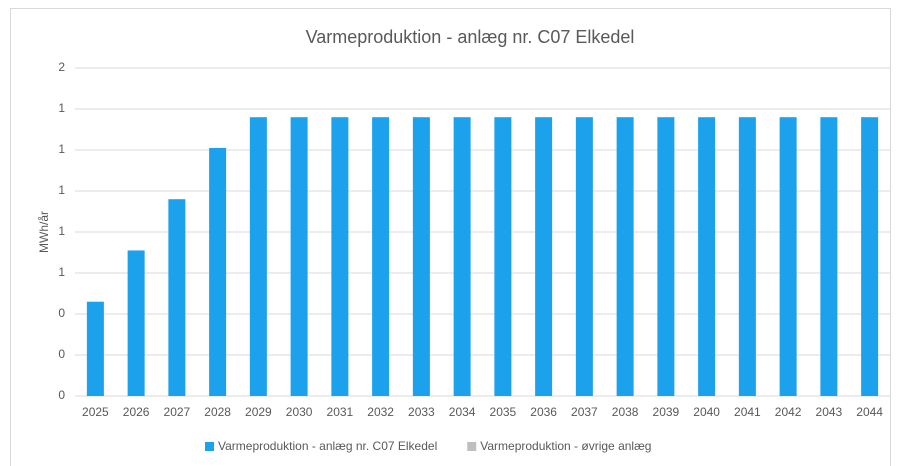 The width and height of the screenshot is (899, 466). I want to click on x-tick-label: 2037, so click(584, 412).